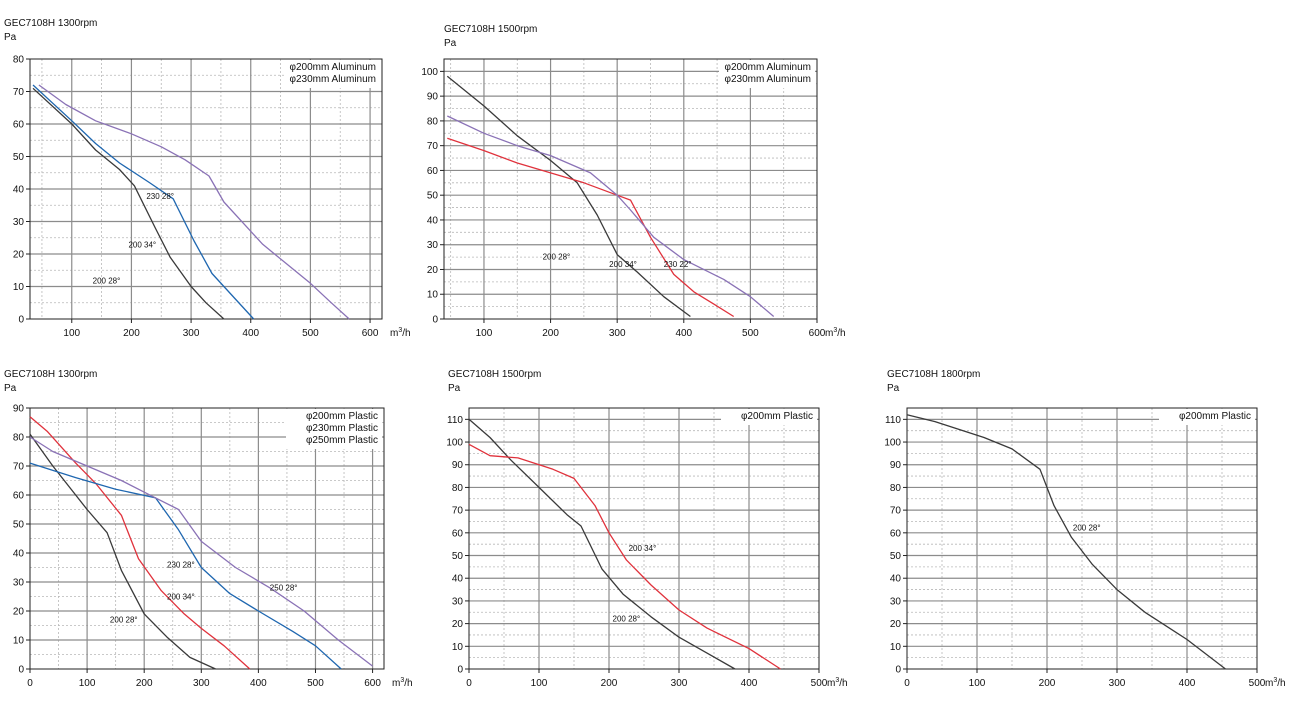  What do you see at coordinates (342, 428) in the screenshot?
I see `legend-entry: φ230mm Plastic` at bounding box center [342, 428].